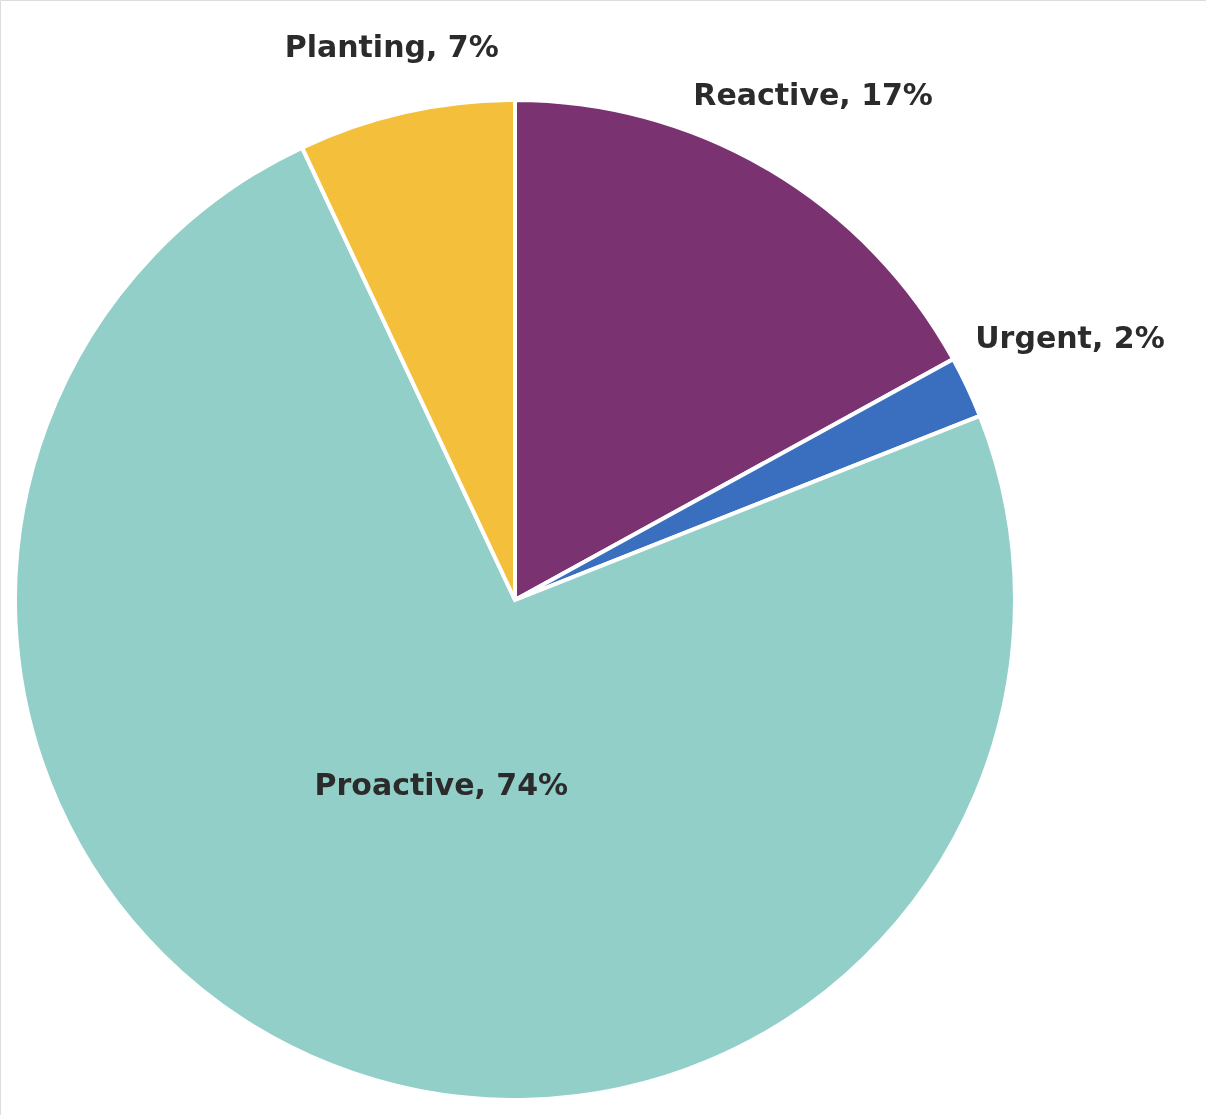 Image resolution: width=1206 pixels, height=1115 pixels. What do you see at coordinates (1070, 337) in the screenshot?
I see `slice-label: Urgent, 2%` at bounding box center [1070, 337].